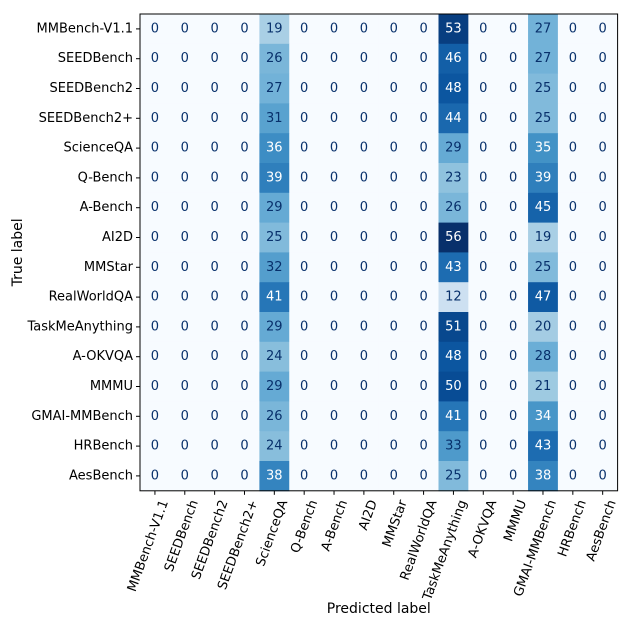 Image resolution: width=631 pixels, height=631 pixels. What do you see at coordinates (543, 237) in the screenshot?
I see `heatmap-cell-value: 19` at bounding box center [543, 237].